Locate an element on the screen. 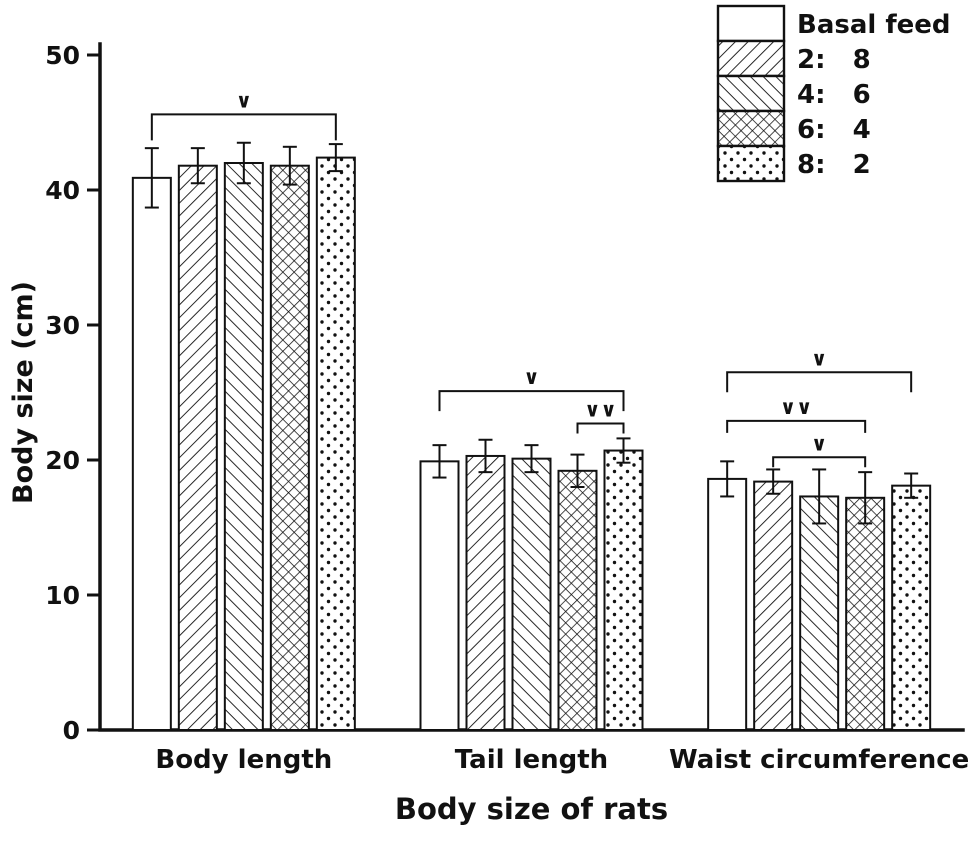  category-label: Body length is located at coordinates (243, 760).